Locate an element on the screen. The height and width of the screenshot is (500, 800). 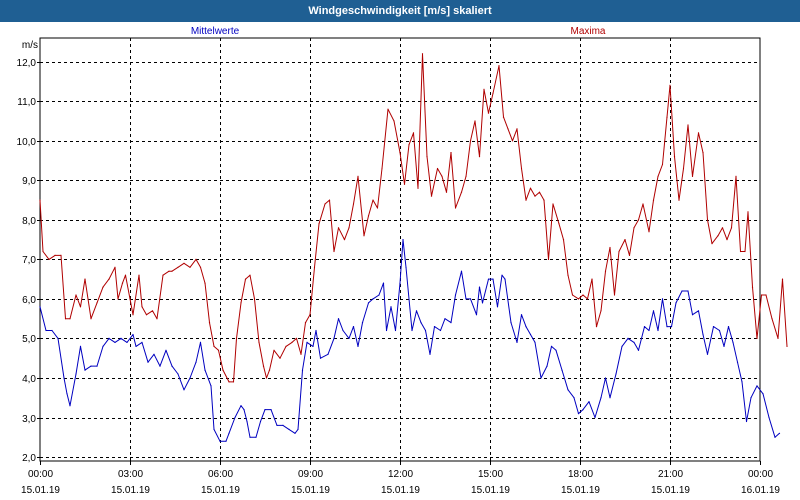
x-tick-time-label: 03:00 is located at coordinates (130, 474).